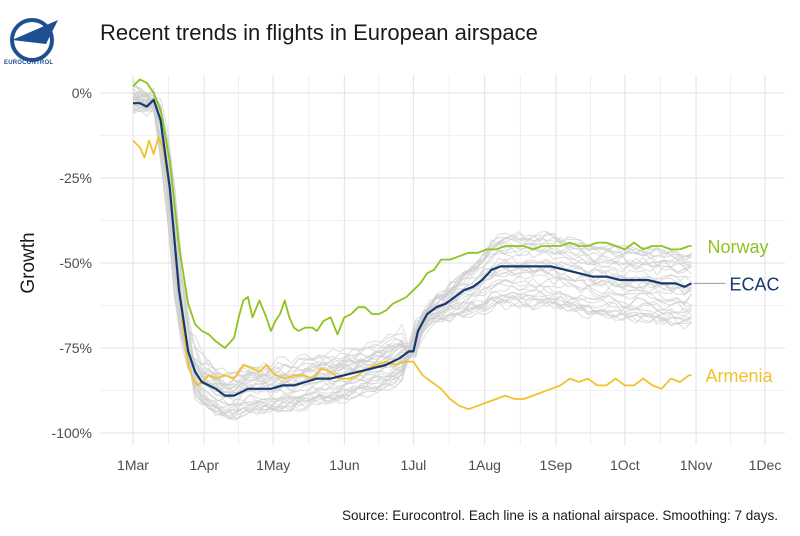  Describe the element at coordinates (273, 465) in the screenshot. I see `x-tick-label: 1May` at that location.